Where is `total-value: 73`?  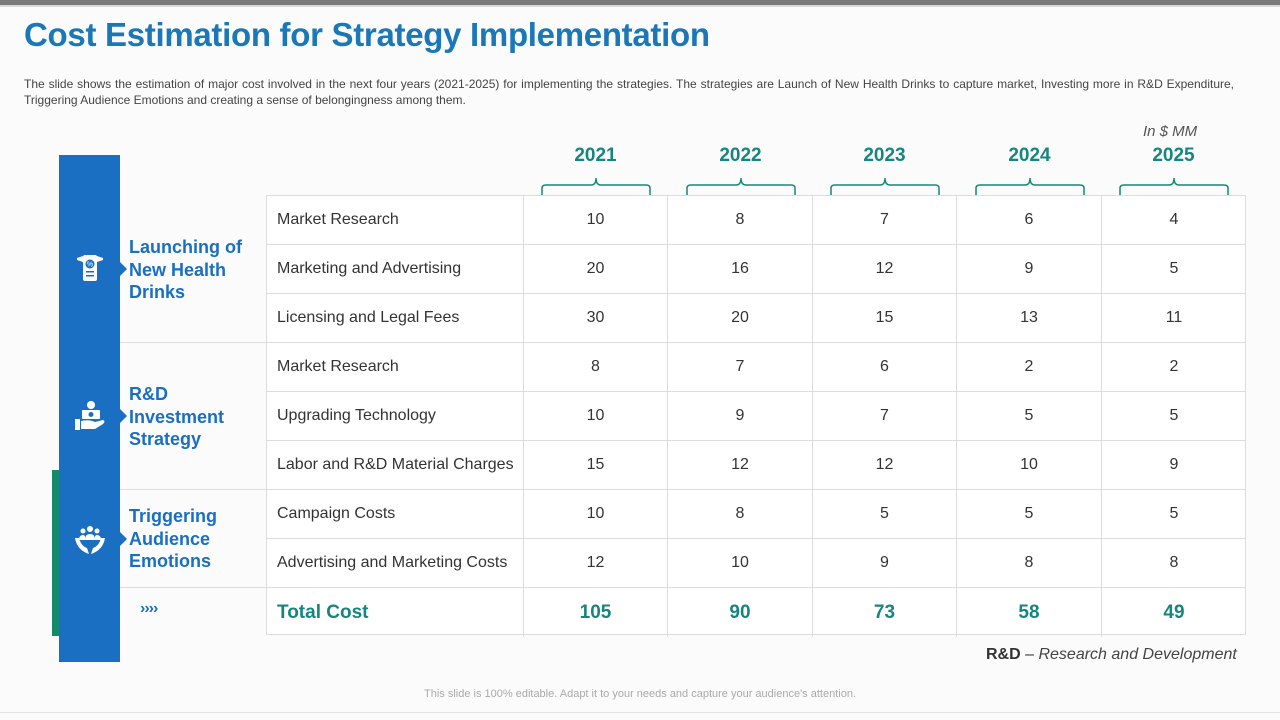 total-value: 73 is located at coordinates (885, 612).